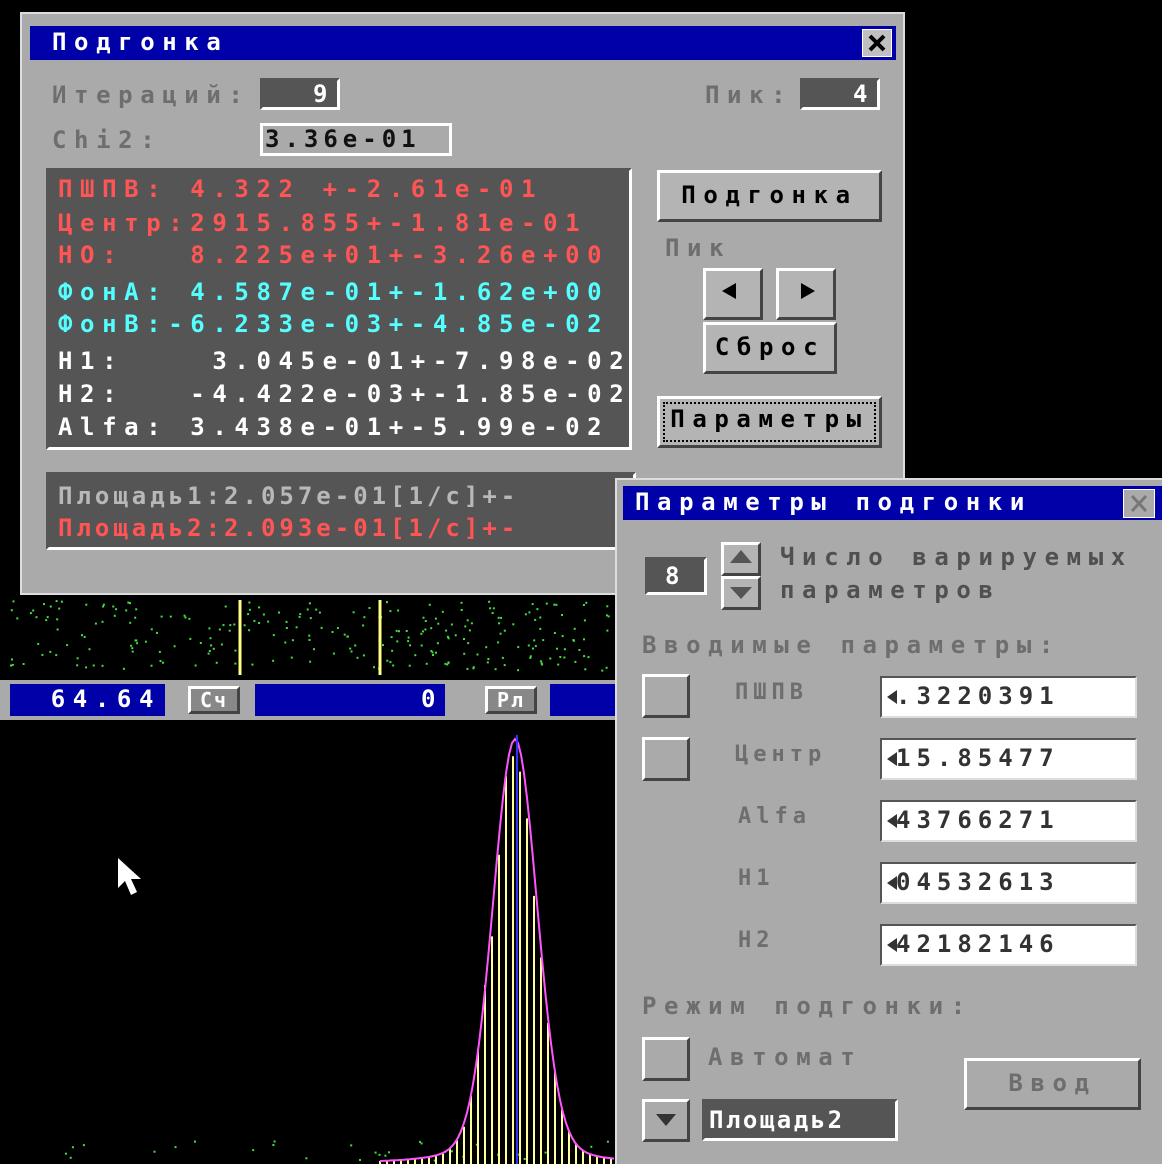 The image size is (1162, 1164). I want to click on chi2-field: 3.36e-01, so click(356, 139).